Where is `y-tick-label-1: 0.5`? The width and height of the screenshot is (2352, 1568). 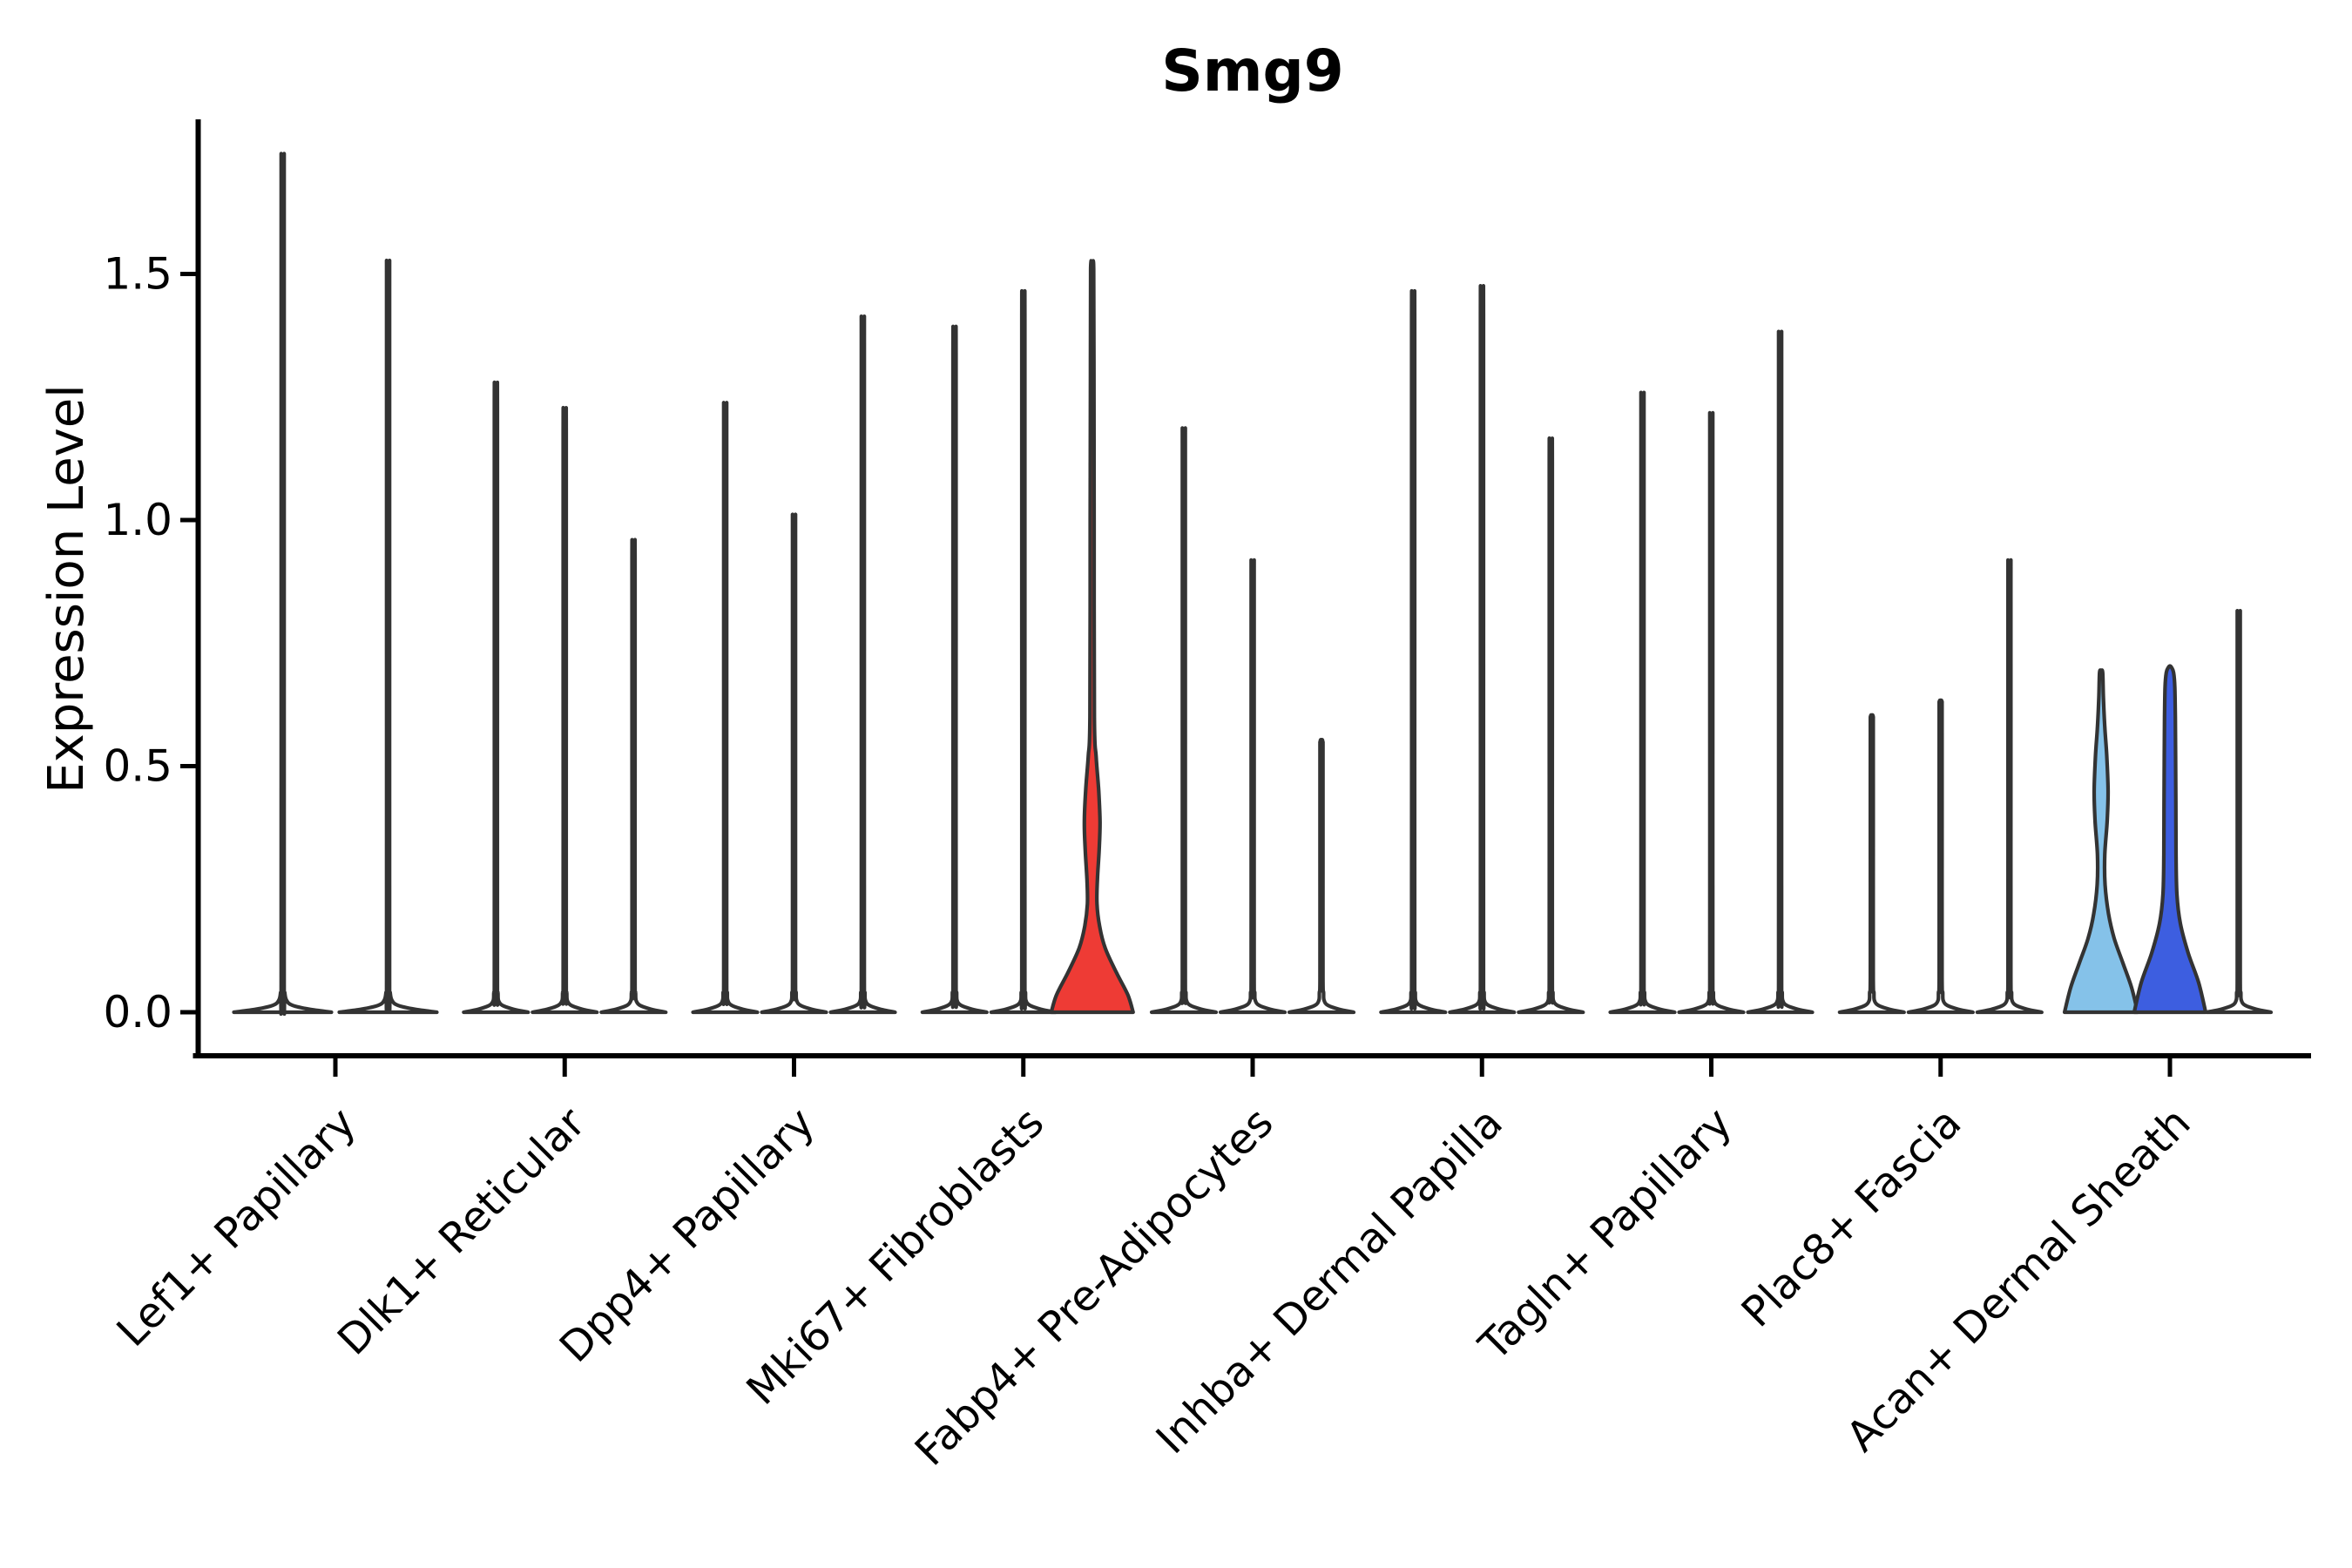
y-tick-label-1: 0.5 is located at coordinates (137, 766).